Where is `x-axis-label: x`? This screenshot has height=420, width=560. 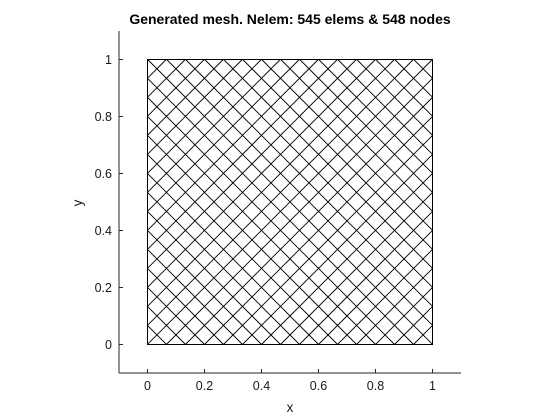 x-axis-label: x is located at coordinates (290, 407).